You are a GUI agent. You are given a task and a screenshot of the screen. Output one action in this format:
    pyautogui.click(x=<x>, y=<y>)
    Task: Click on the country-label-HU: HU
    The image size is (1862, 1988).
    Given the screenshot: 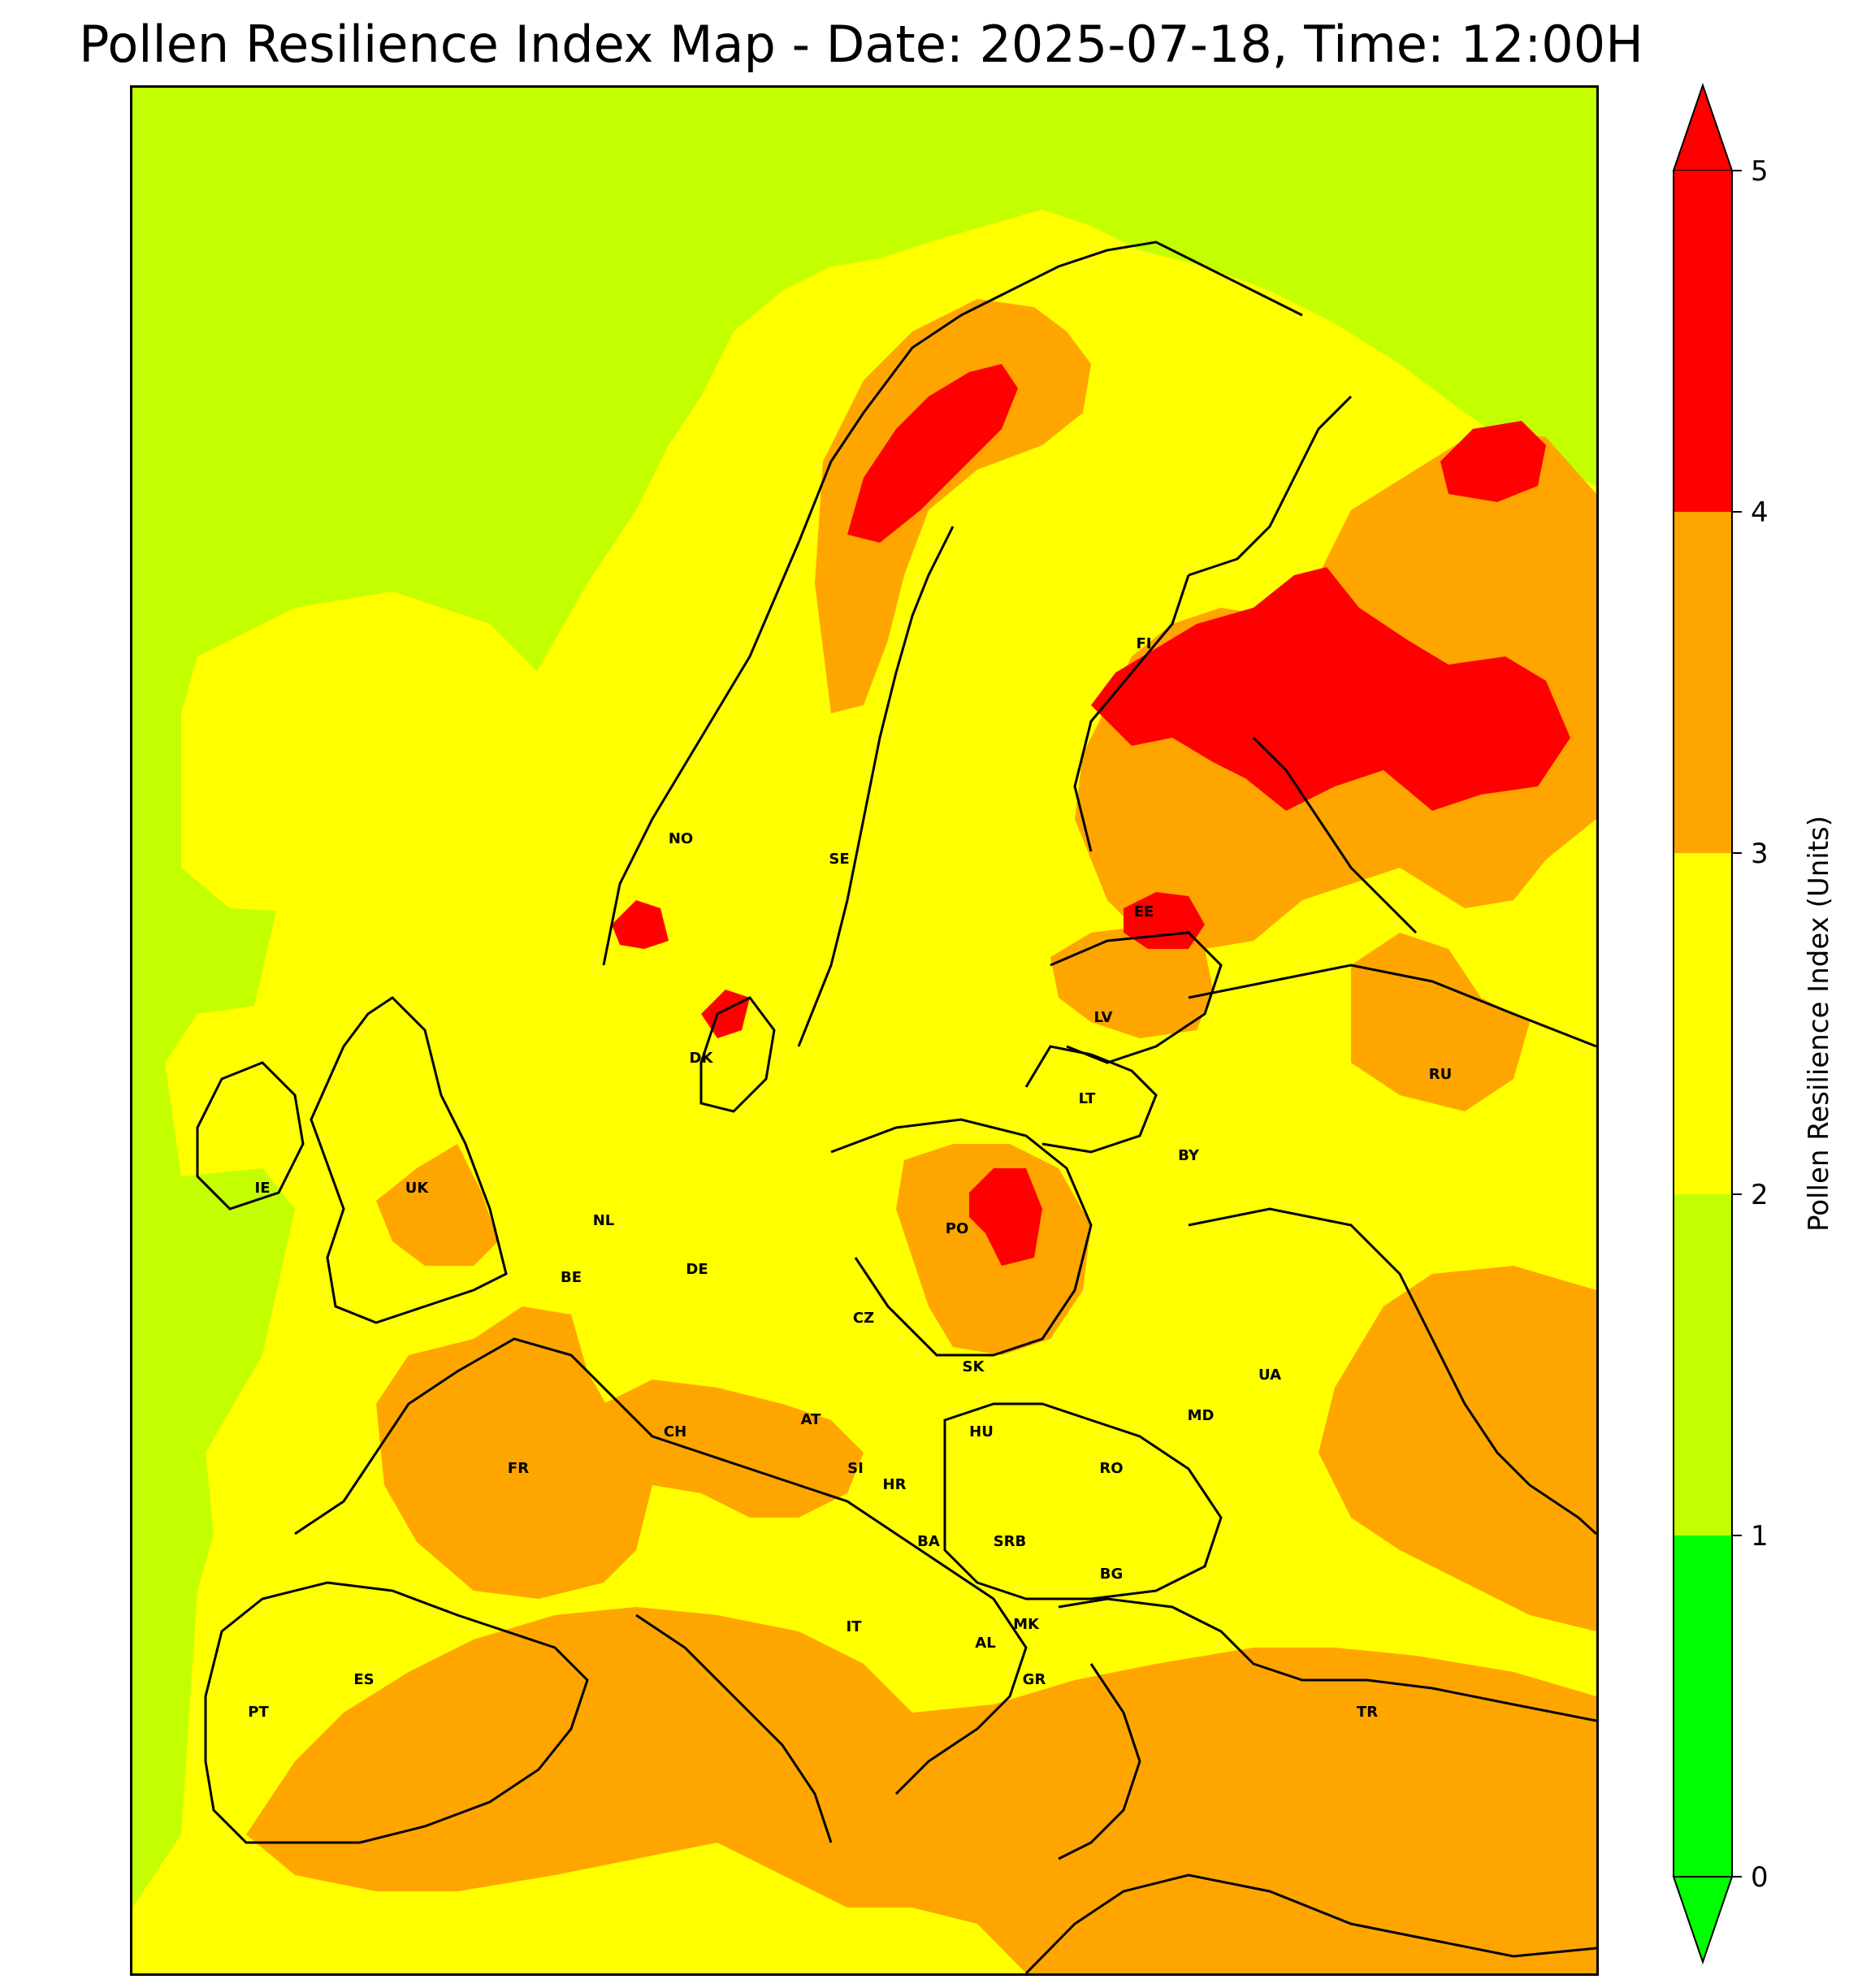 What is the action you would take?
    pyautogui.click(x=981, y=1431)
    